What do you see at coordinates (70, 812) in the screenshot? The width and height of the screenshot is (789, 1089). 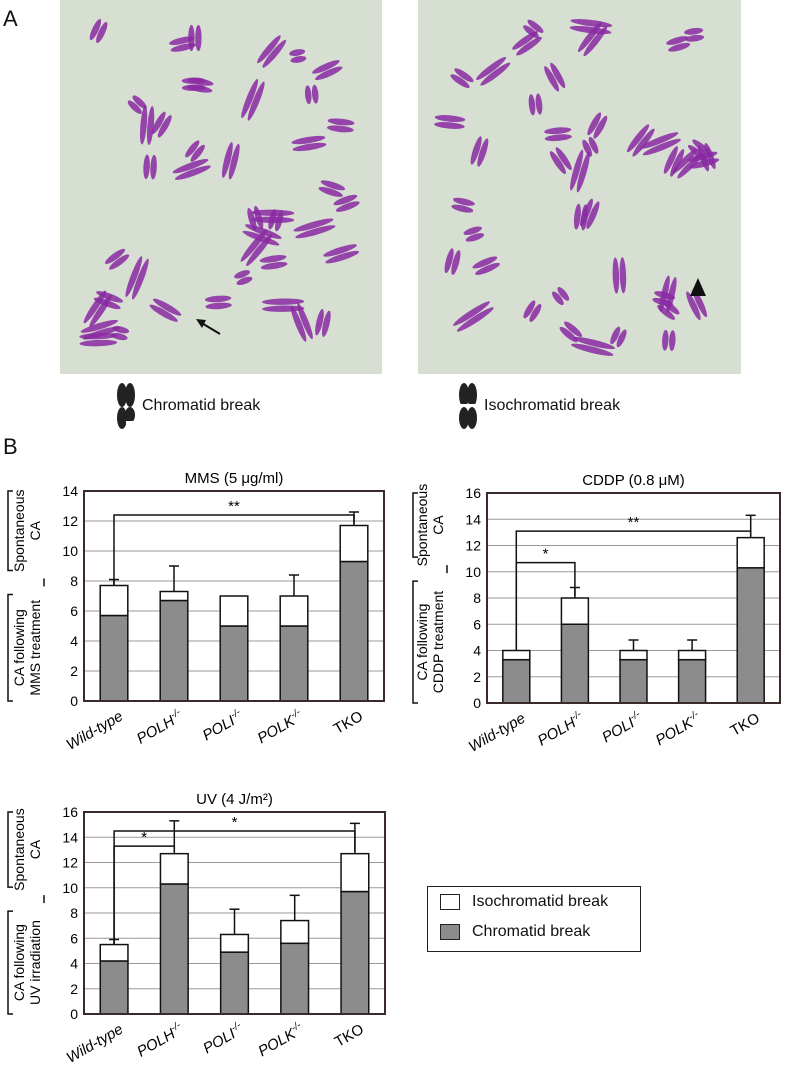 I see `y-tick-label: 16` at bounding box center [70, 812].